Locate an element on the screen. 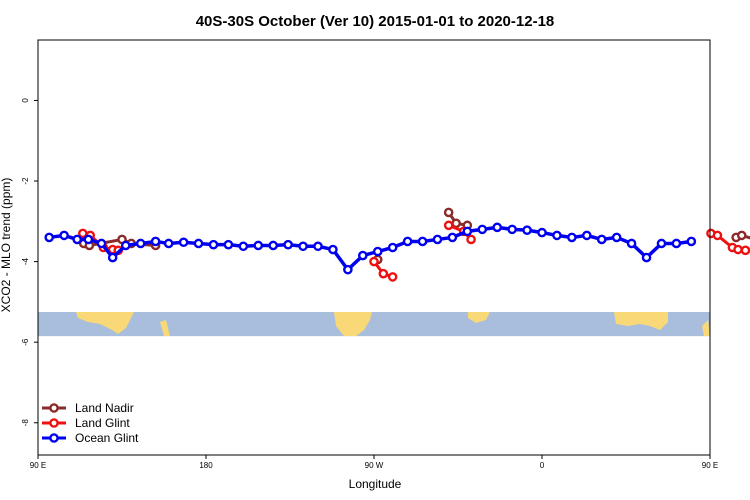 Image resolution: width=750 pixels, height=500 pixels. y-tick-label: -2 is located at coordinates (25, 181).